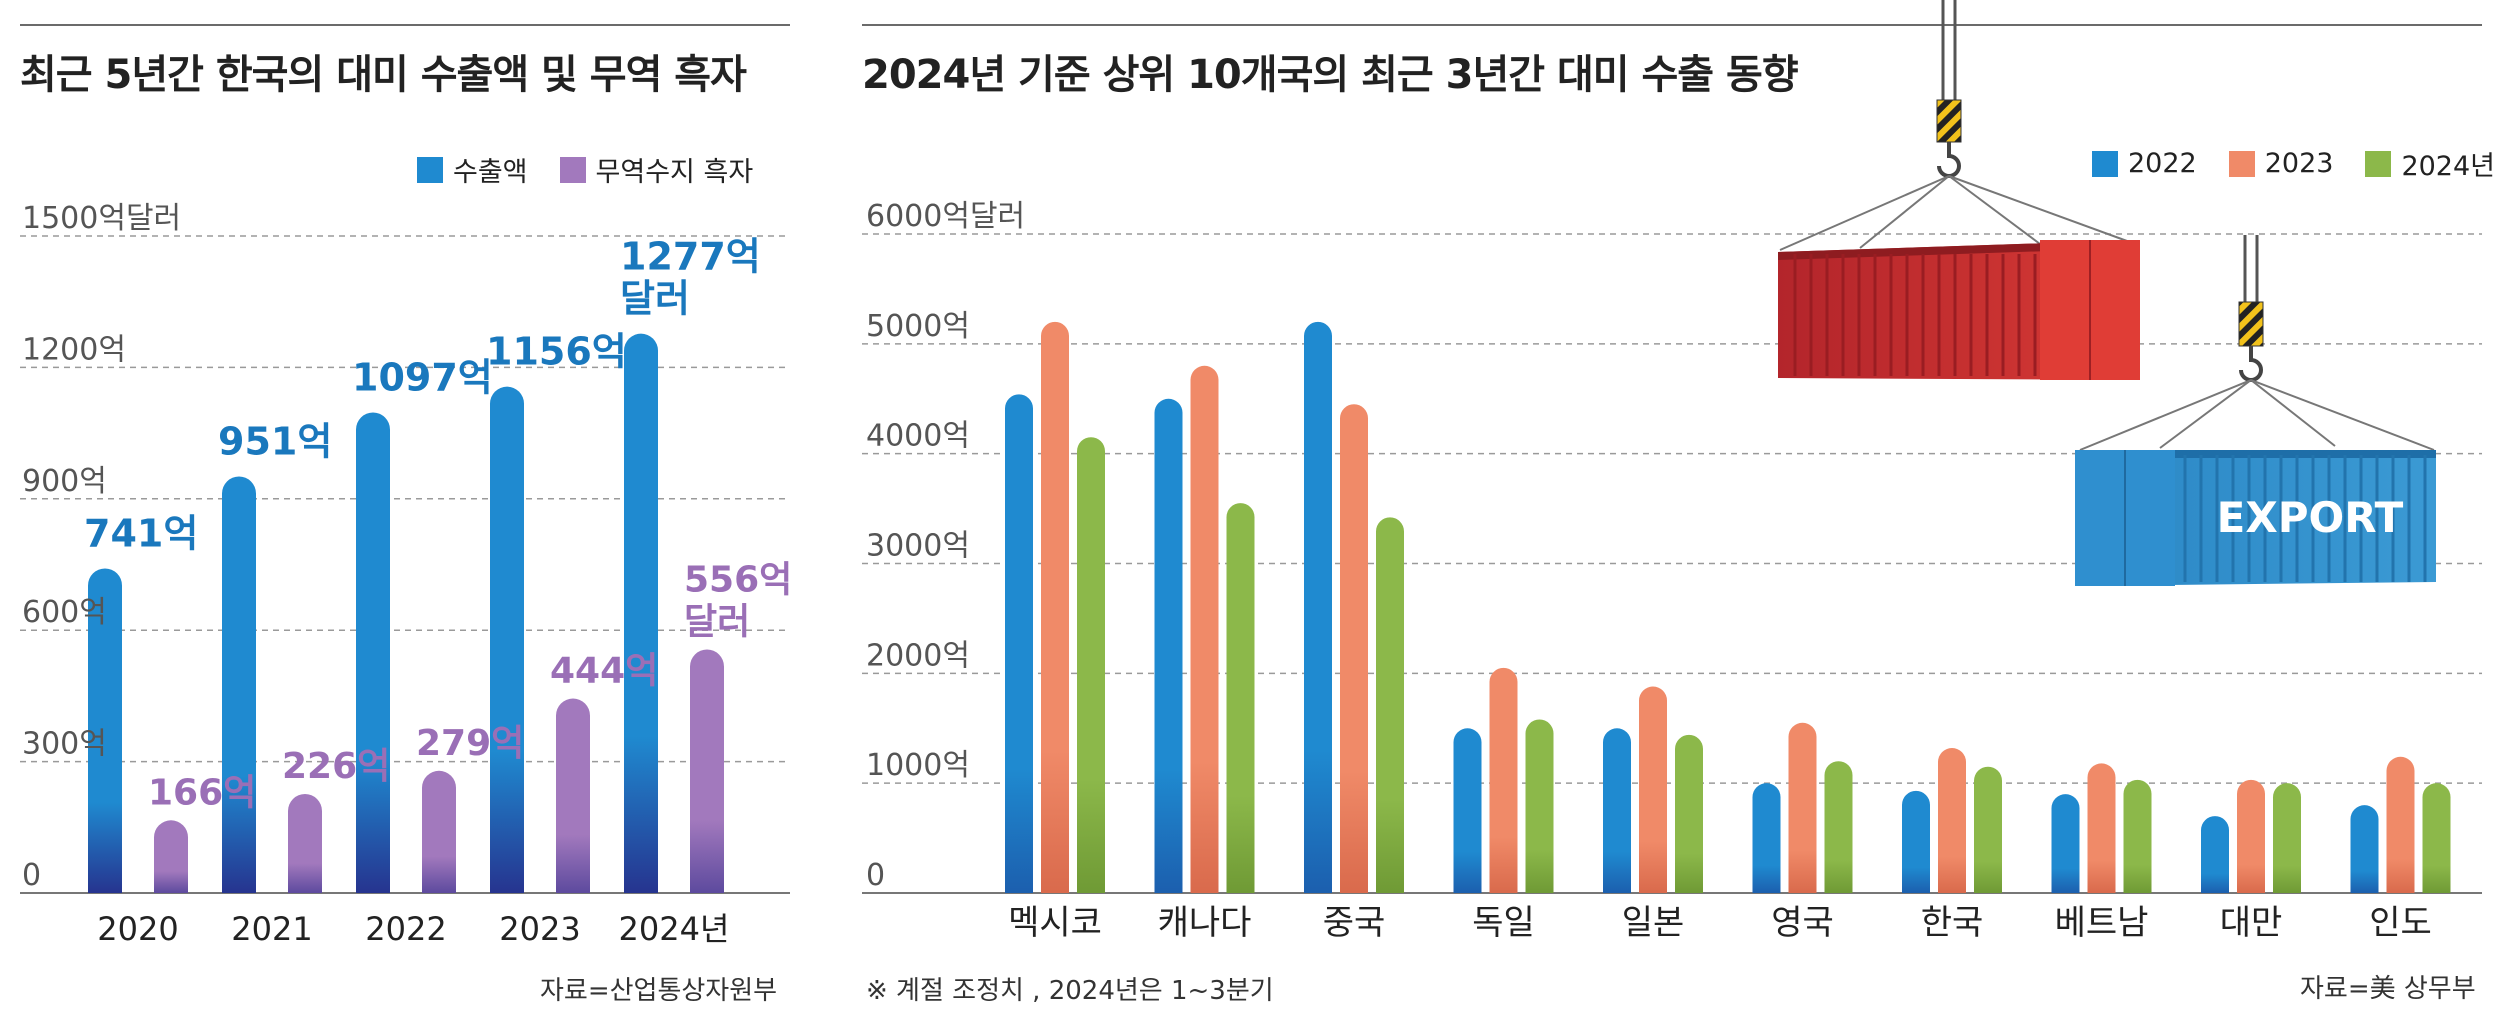 The height and width of the screenshot is (1016, 2498). What do you see at coordinates (918, 436) in the screenshot?
I see `y-tick-label: 4000억` at bounding box center [918, 436].